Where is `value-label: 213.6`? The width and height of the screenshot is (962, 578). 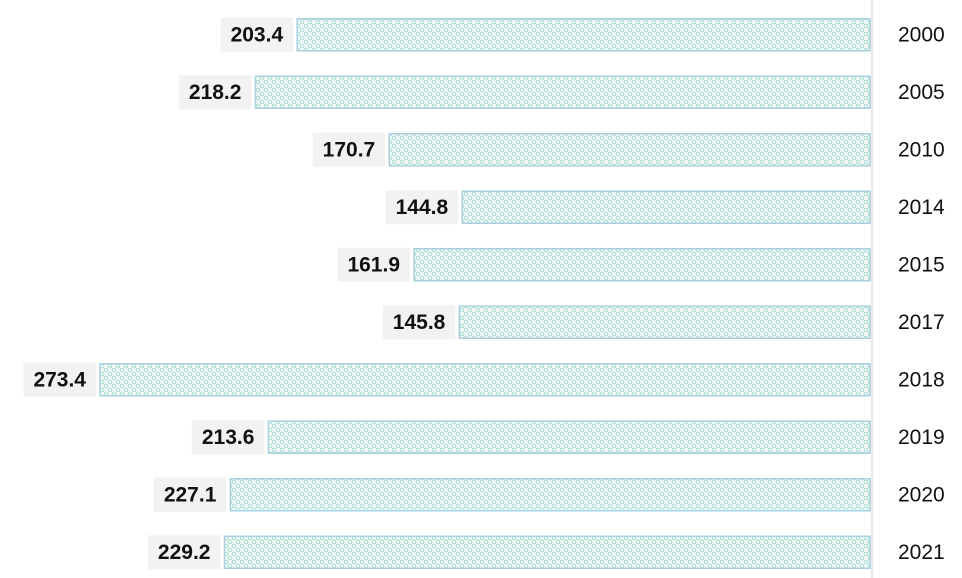 value-label: 213.6 is located at coordinates (228, 437).